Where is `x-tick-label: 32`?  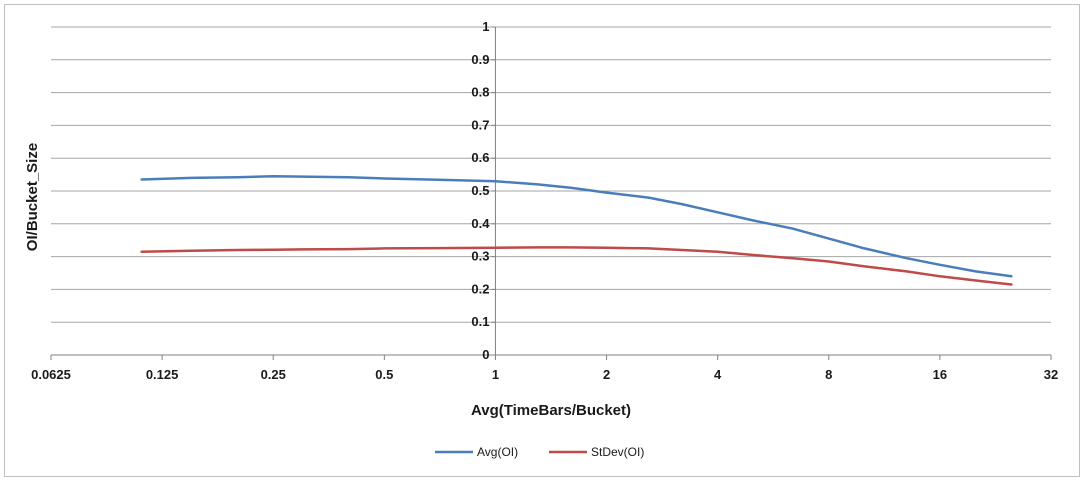
x-tick-label: 32 is located at coordinates (1051, 374).